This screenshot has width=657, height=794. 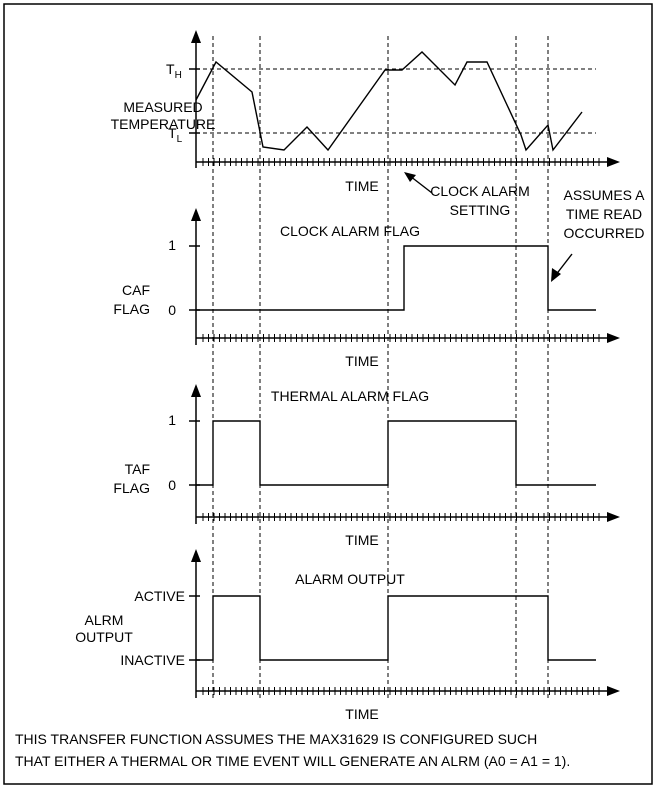 I want to click on tl-label: TL, so click(x=175, y=135).